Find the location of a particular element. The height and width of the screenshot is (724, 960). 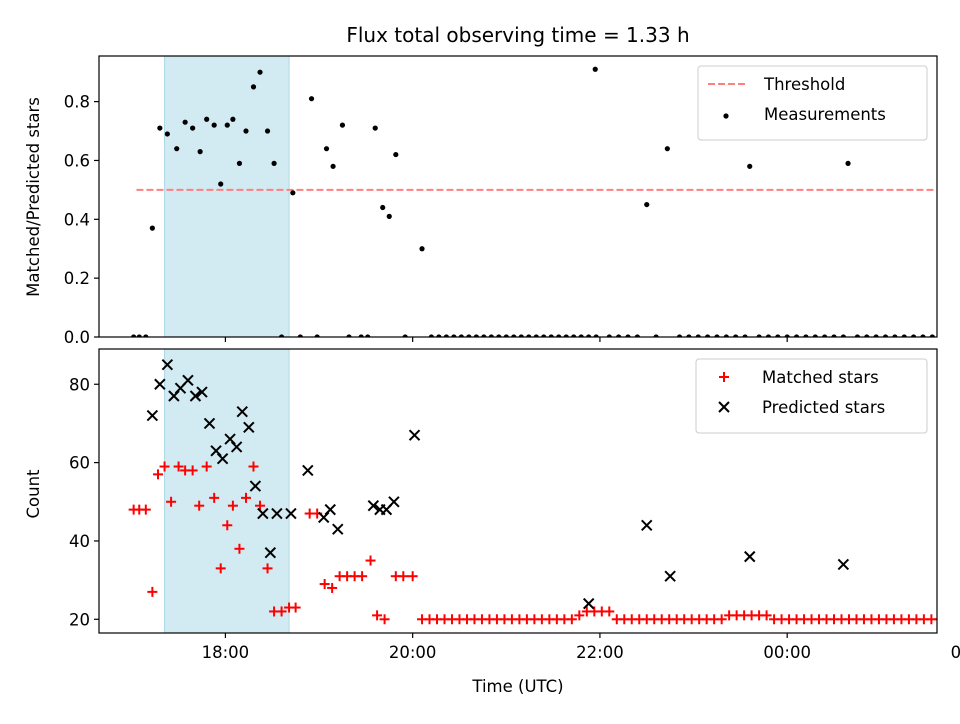

legend-measurement-swatch is located at coordinates (726, 116).